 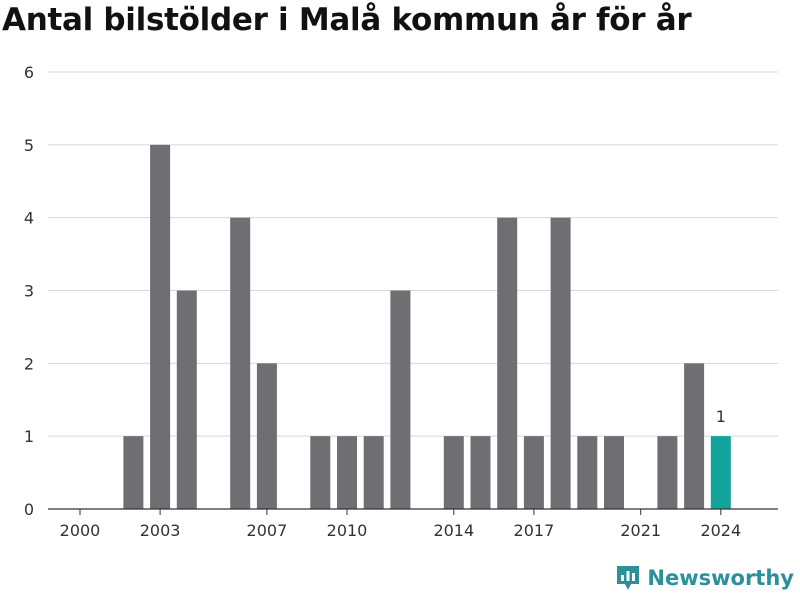 I want to click on x-tick-label: 2000, so click(x=80, y=530).